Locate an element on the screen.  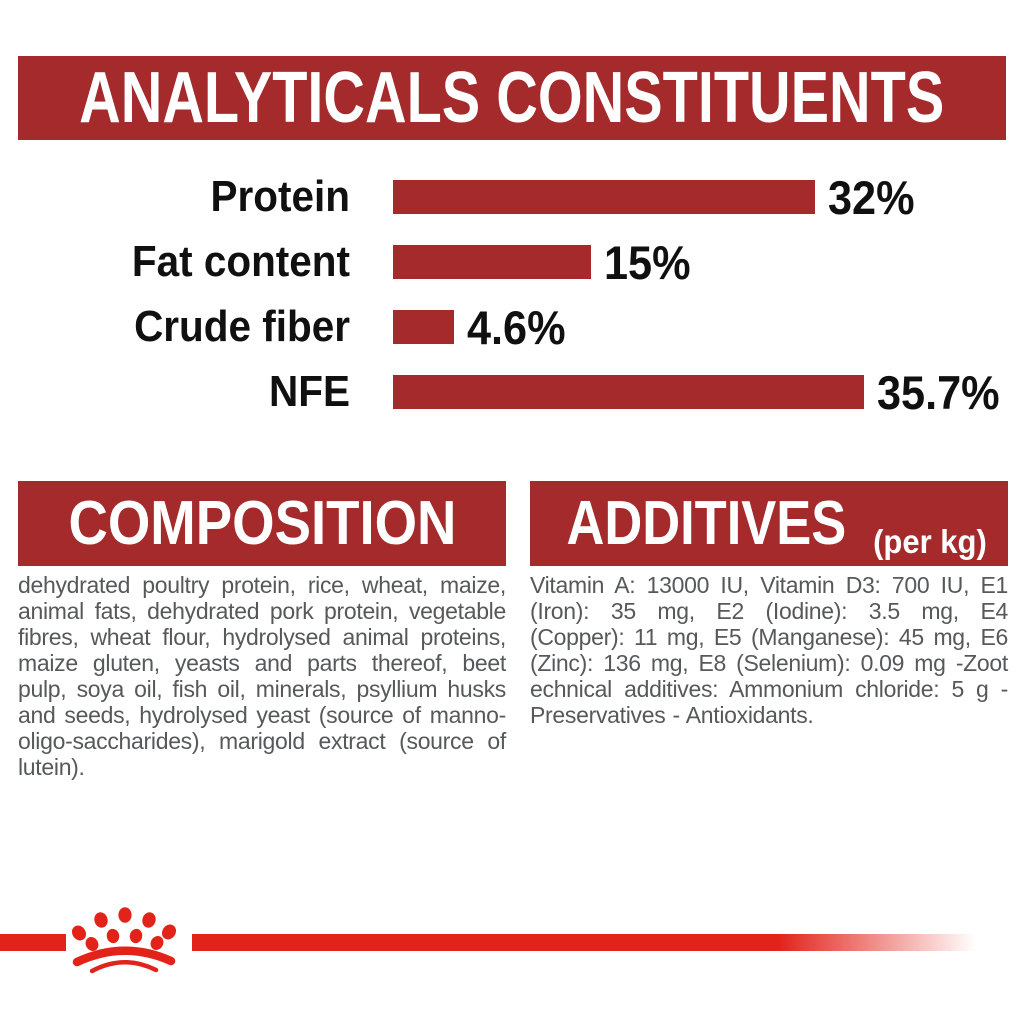
chart-category-label: Fat content is located at coordinates (240, 261).